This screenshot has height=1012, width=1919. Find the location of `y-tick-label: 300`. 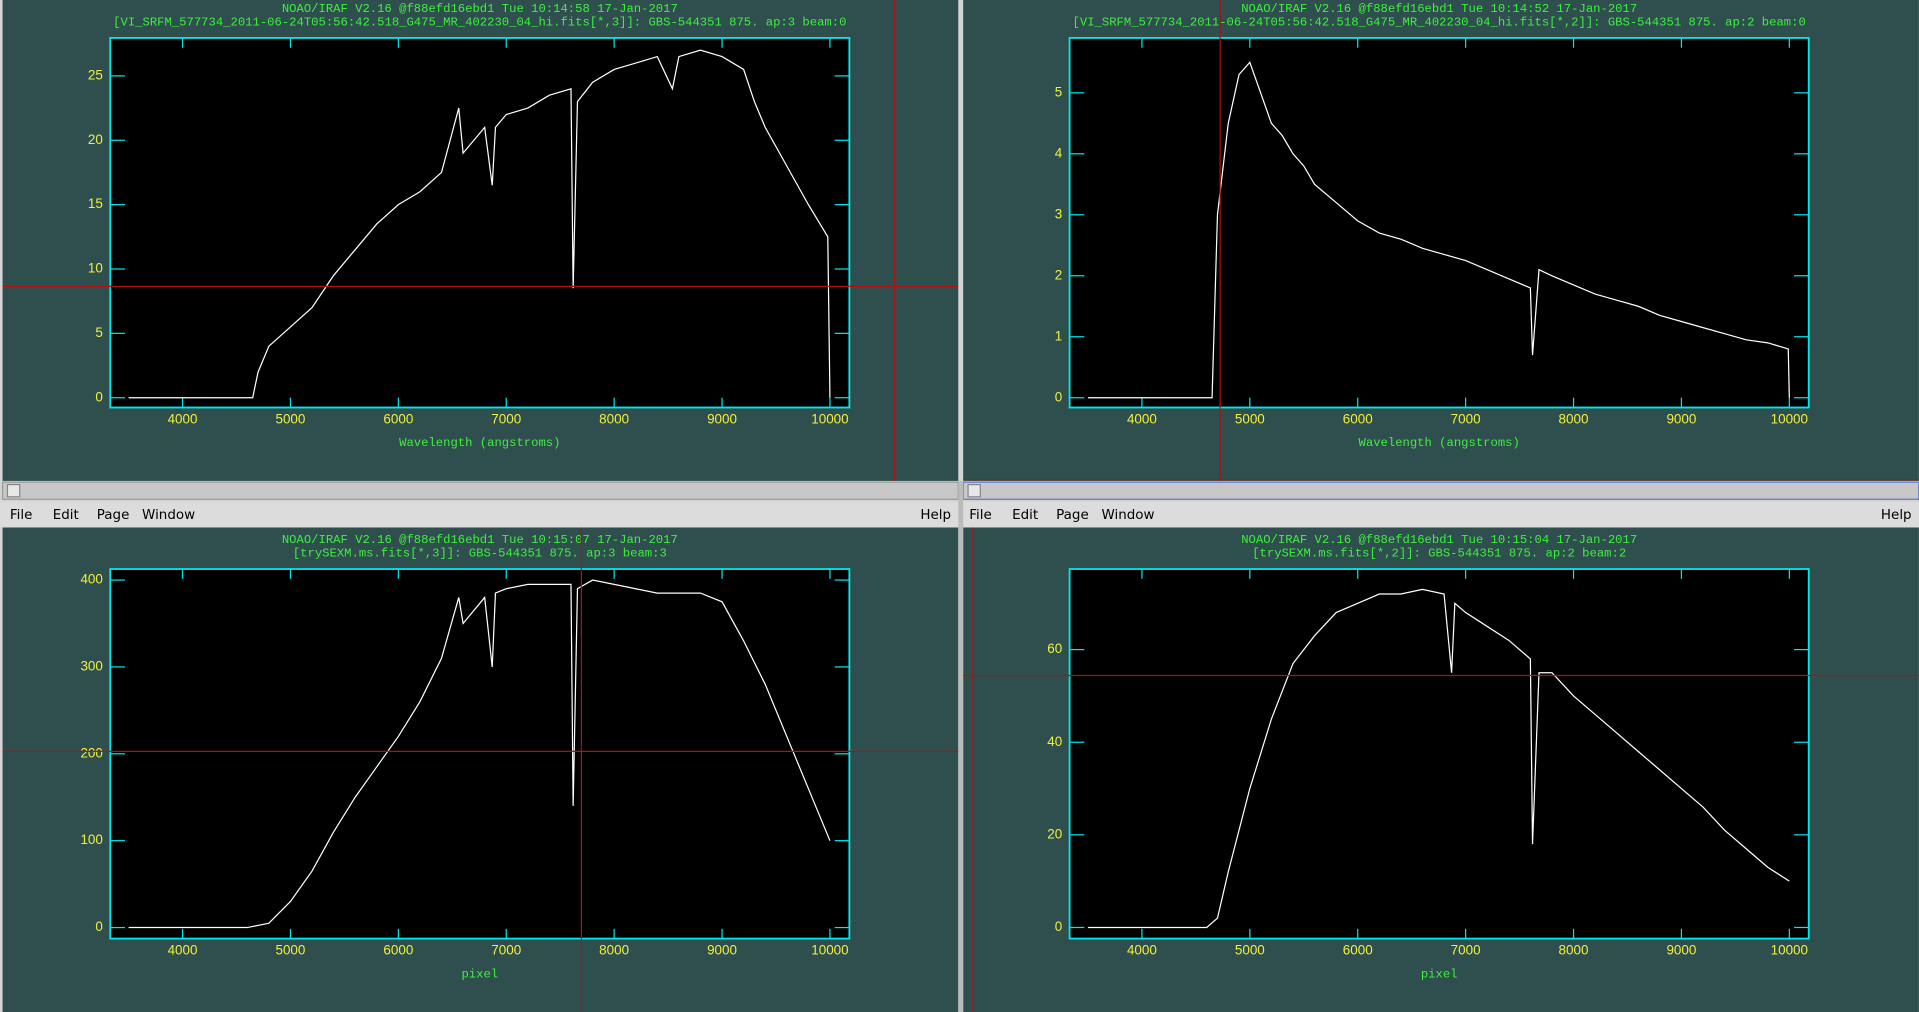

y-tick-label: 300 is located at coordinates (91, 665).